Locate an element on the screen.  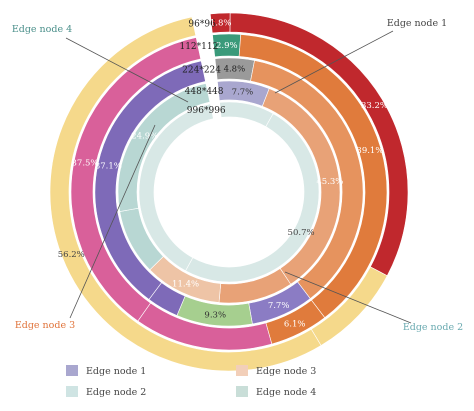
segment-label: 9.3% is located at coordinates (215, 316).